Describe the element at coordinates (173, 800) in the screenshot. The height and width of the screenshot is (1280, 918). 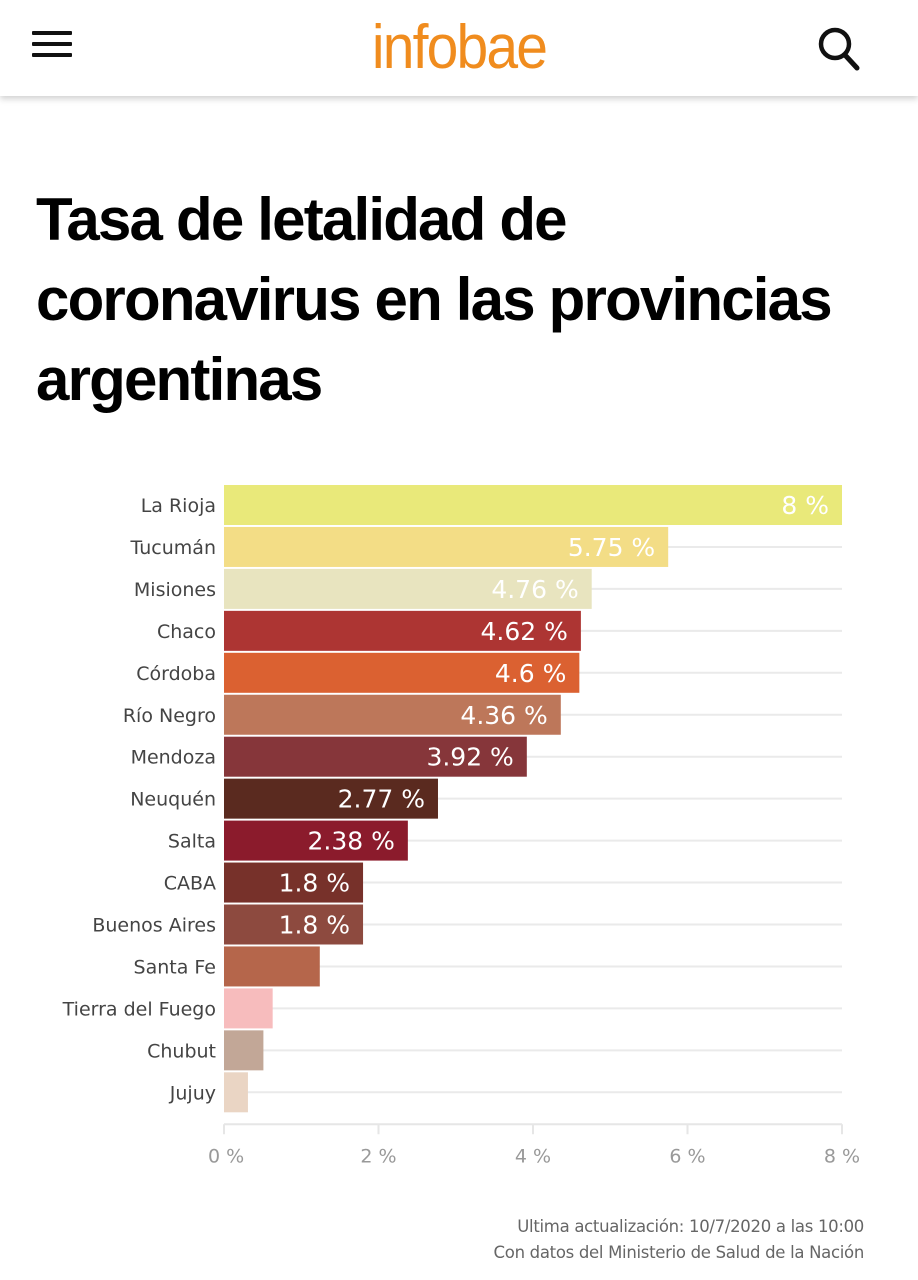
I see `category-label: Neuquén` at that location.